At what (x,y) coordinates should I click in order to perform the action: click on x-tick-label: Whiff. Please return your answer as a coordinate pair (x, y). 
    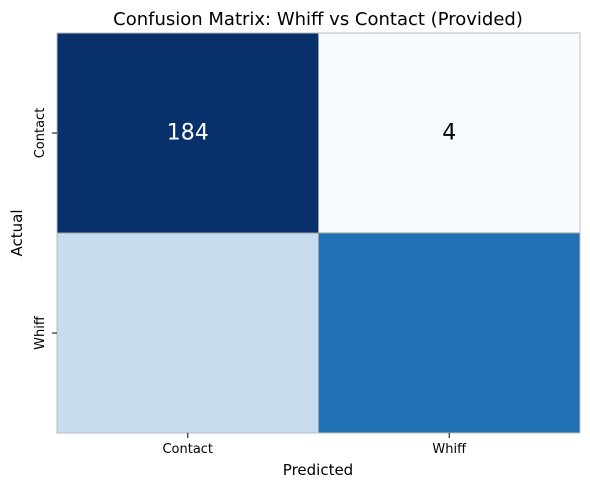
    Looking at the image, I should click on (449, 449).